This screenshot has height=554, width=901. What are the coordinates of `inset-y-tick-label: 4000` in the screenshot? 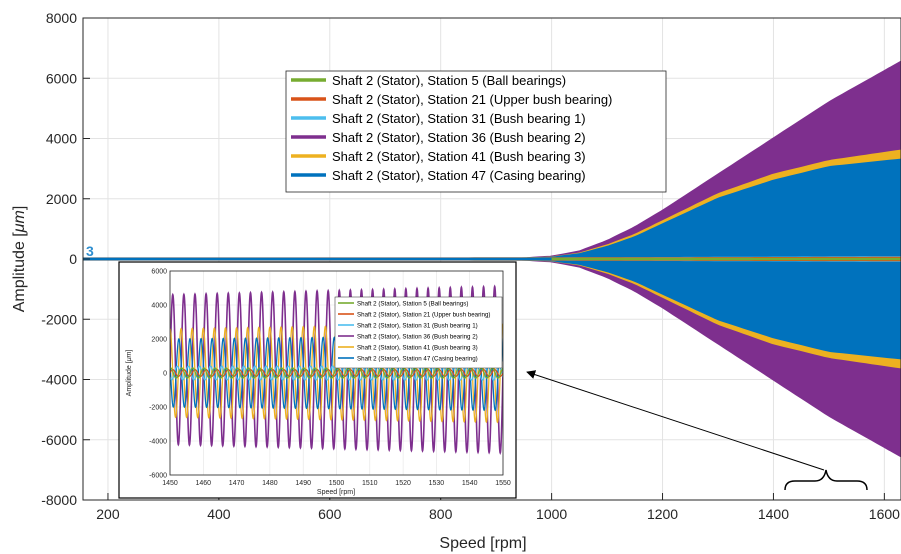 It's located at (159, 306).